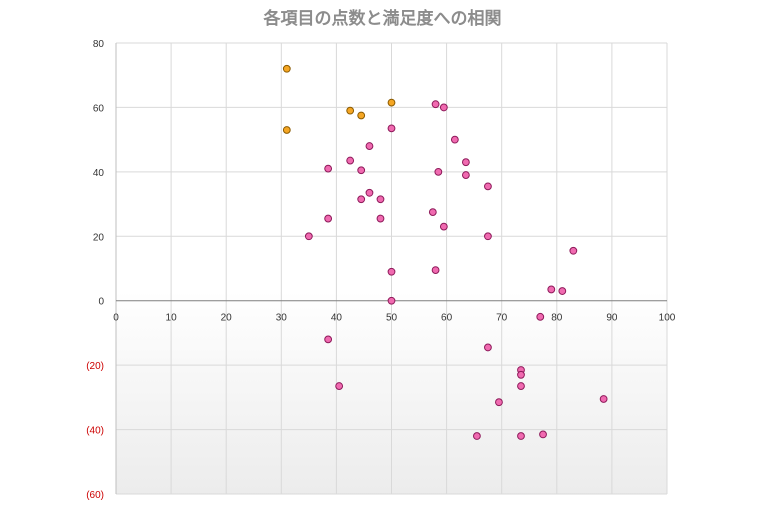 Image resolution: width=765 pixels, height=506 pixels. What do you see at coordinates (557, 318) in the screenshot?
I see `x-tick-label: 80` at bounding box center [557, 318].